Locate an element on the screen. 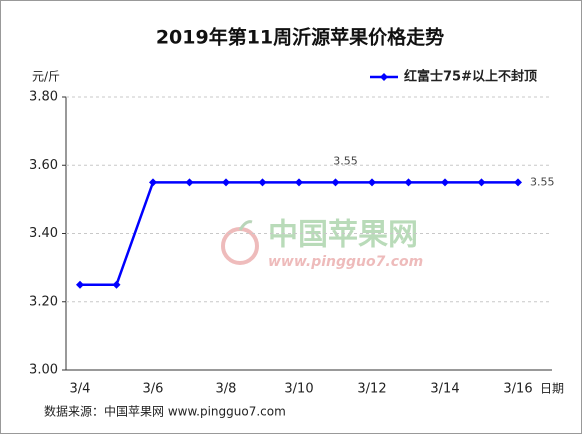 This screenshot has width=582, height=434. y-axis-label: 元/斤 is located at coordinates (46, 77).